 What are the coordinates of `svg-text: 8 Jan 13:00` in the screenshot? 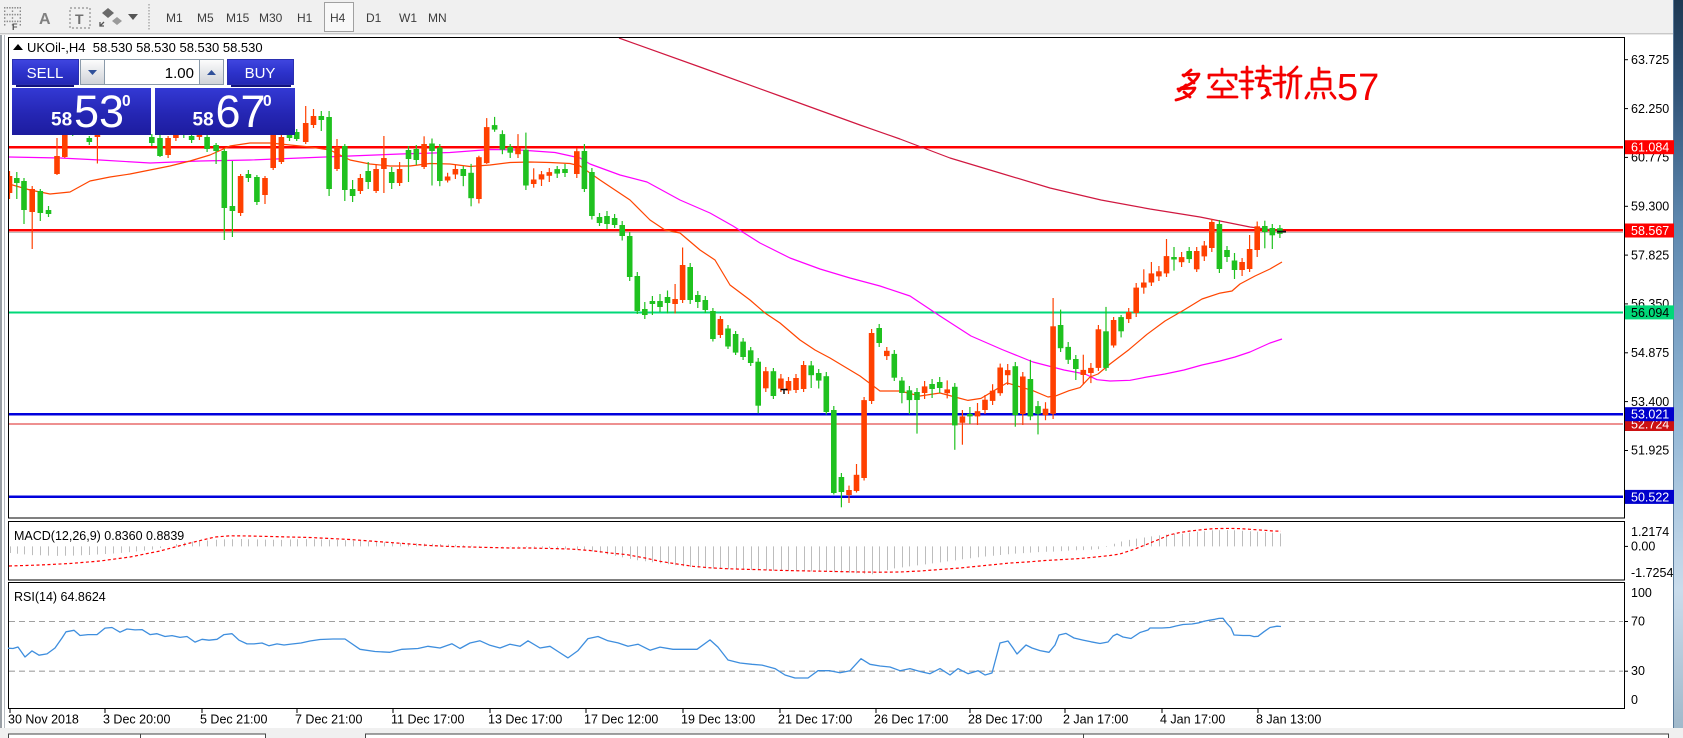 It's located at (1288, 720).